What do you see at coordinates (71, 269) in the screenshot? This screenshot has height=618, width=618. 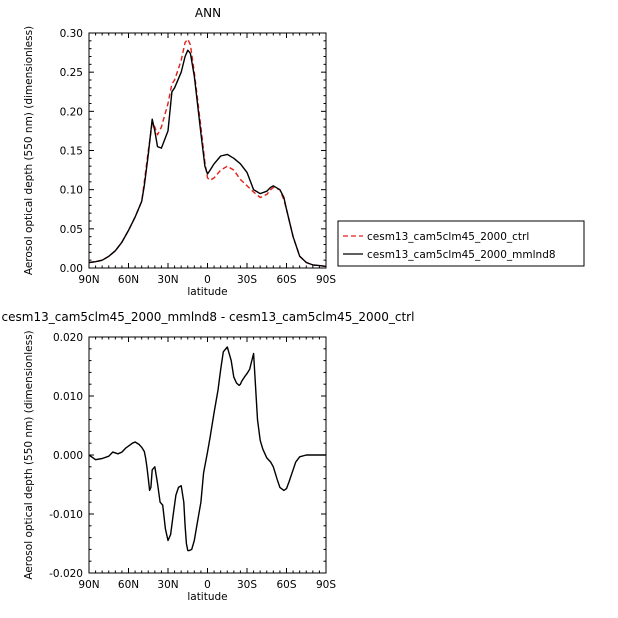 I see `y-tick-label: 0.00` at bounding box center [71, 269].